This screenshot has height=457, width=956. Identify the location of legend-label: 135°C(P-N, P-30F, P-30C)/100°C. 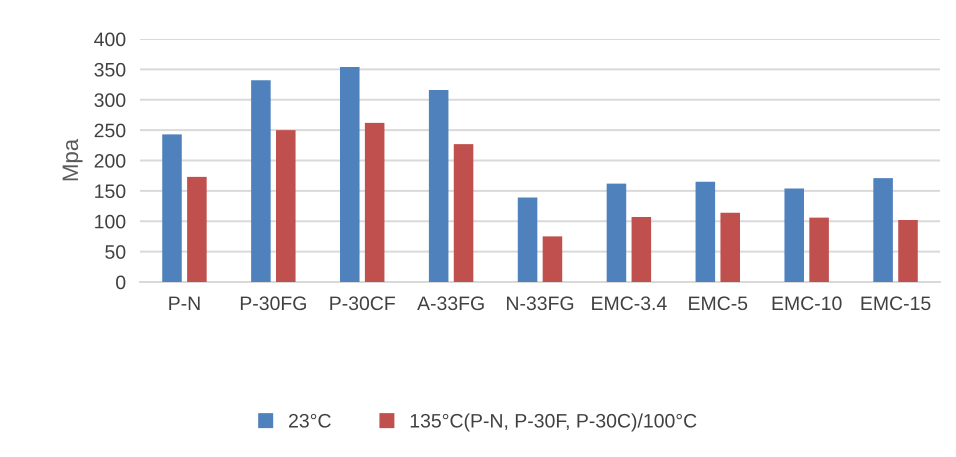
(553, 422).